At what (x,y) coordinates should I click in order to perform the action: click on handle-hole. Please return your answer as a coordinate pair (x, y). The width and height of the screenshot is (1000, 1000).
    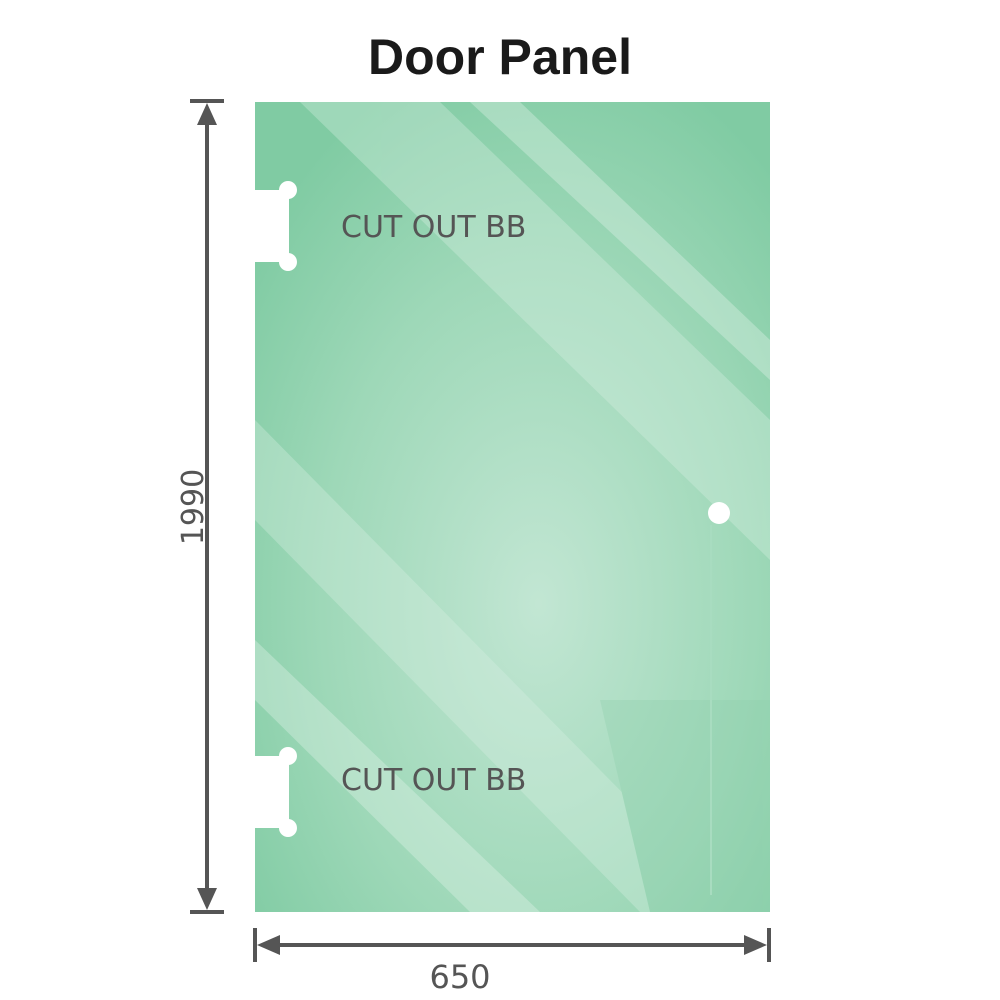
    Looking at the image, I should click on (719, 513).